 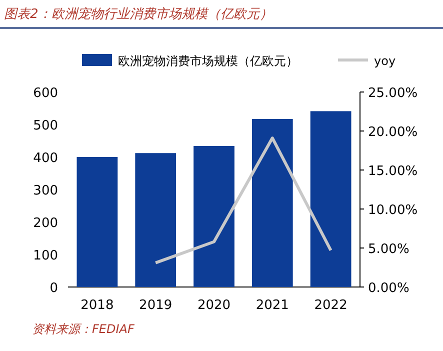 What do you see at coordinates (54, 288) in the screenshot?
I see `y-tick-label: 0` at bounding box center [54, 288].